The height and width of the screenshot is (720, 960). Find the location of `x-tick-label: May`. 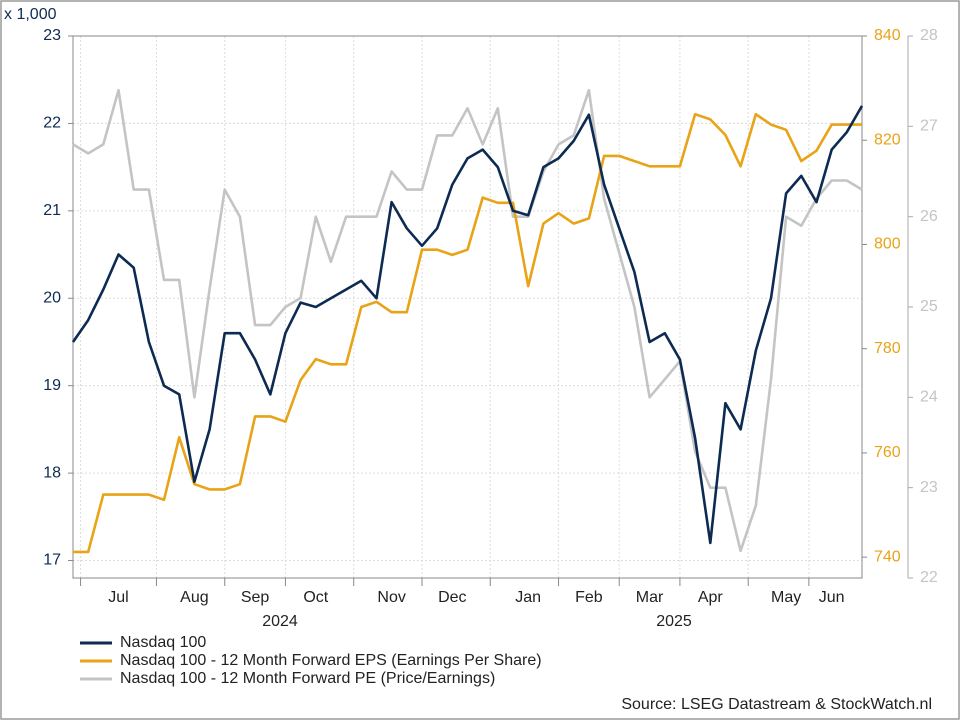

x-tick-label: May is located at coordinates (786, 597).